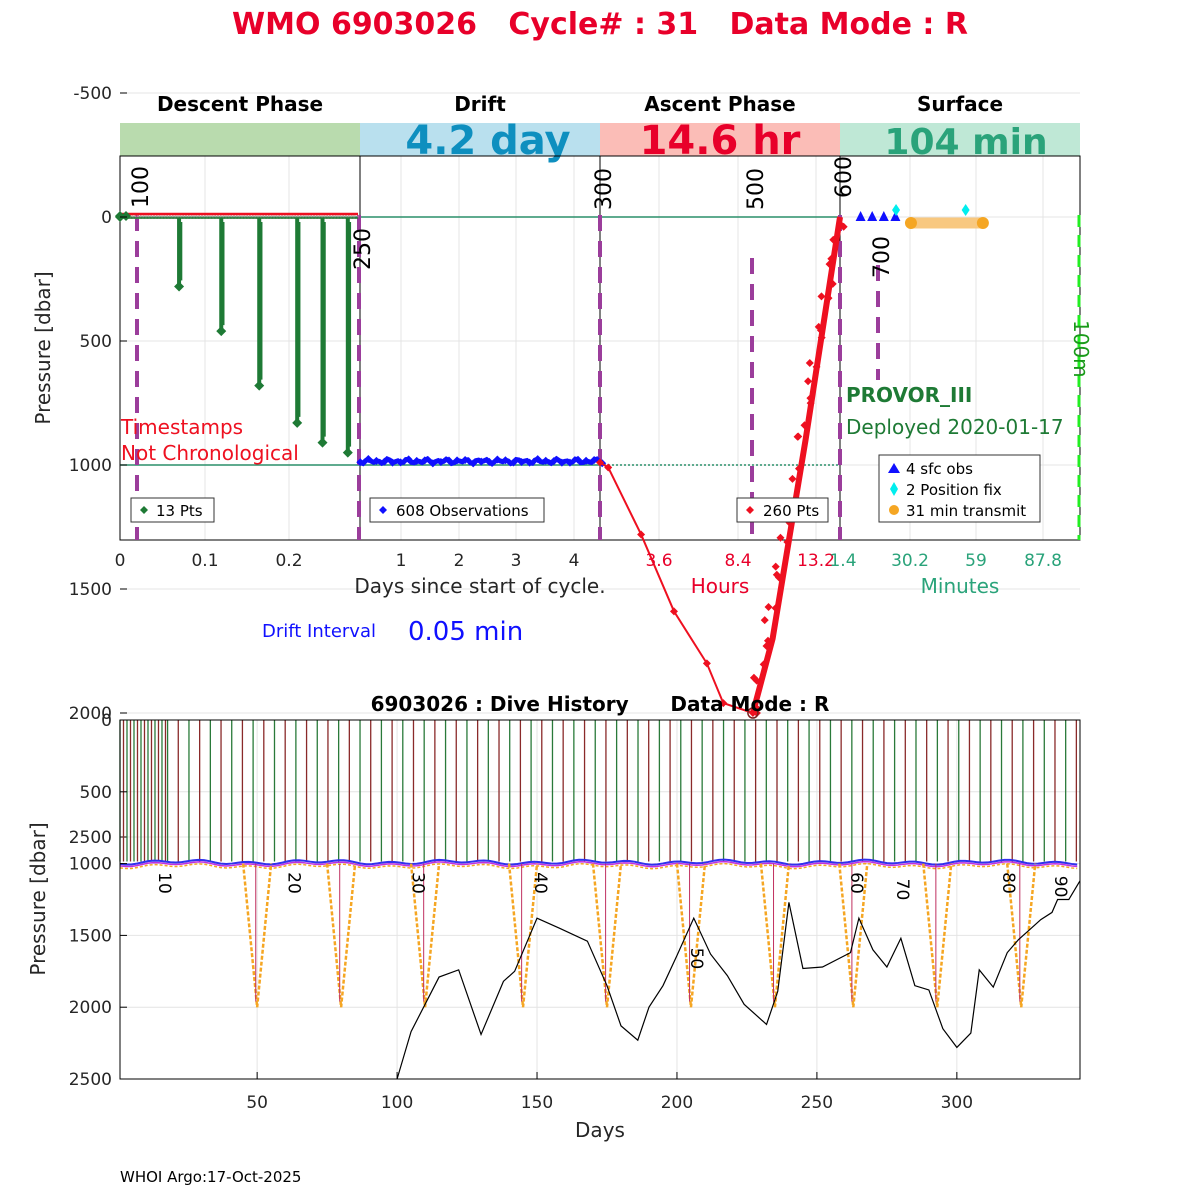 The width and height of the screenshot is (1200, 1200). I want to click on phase-header-ascent, so click(720, 139).